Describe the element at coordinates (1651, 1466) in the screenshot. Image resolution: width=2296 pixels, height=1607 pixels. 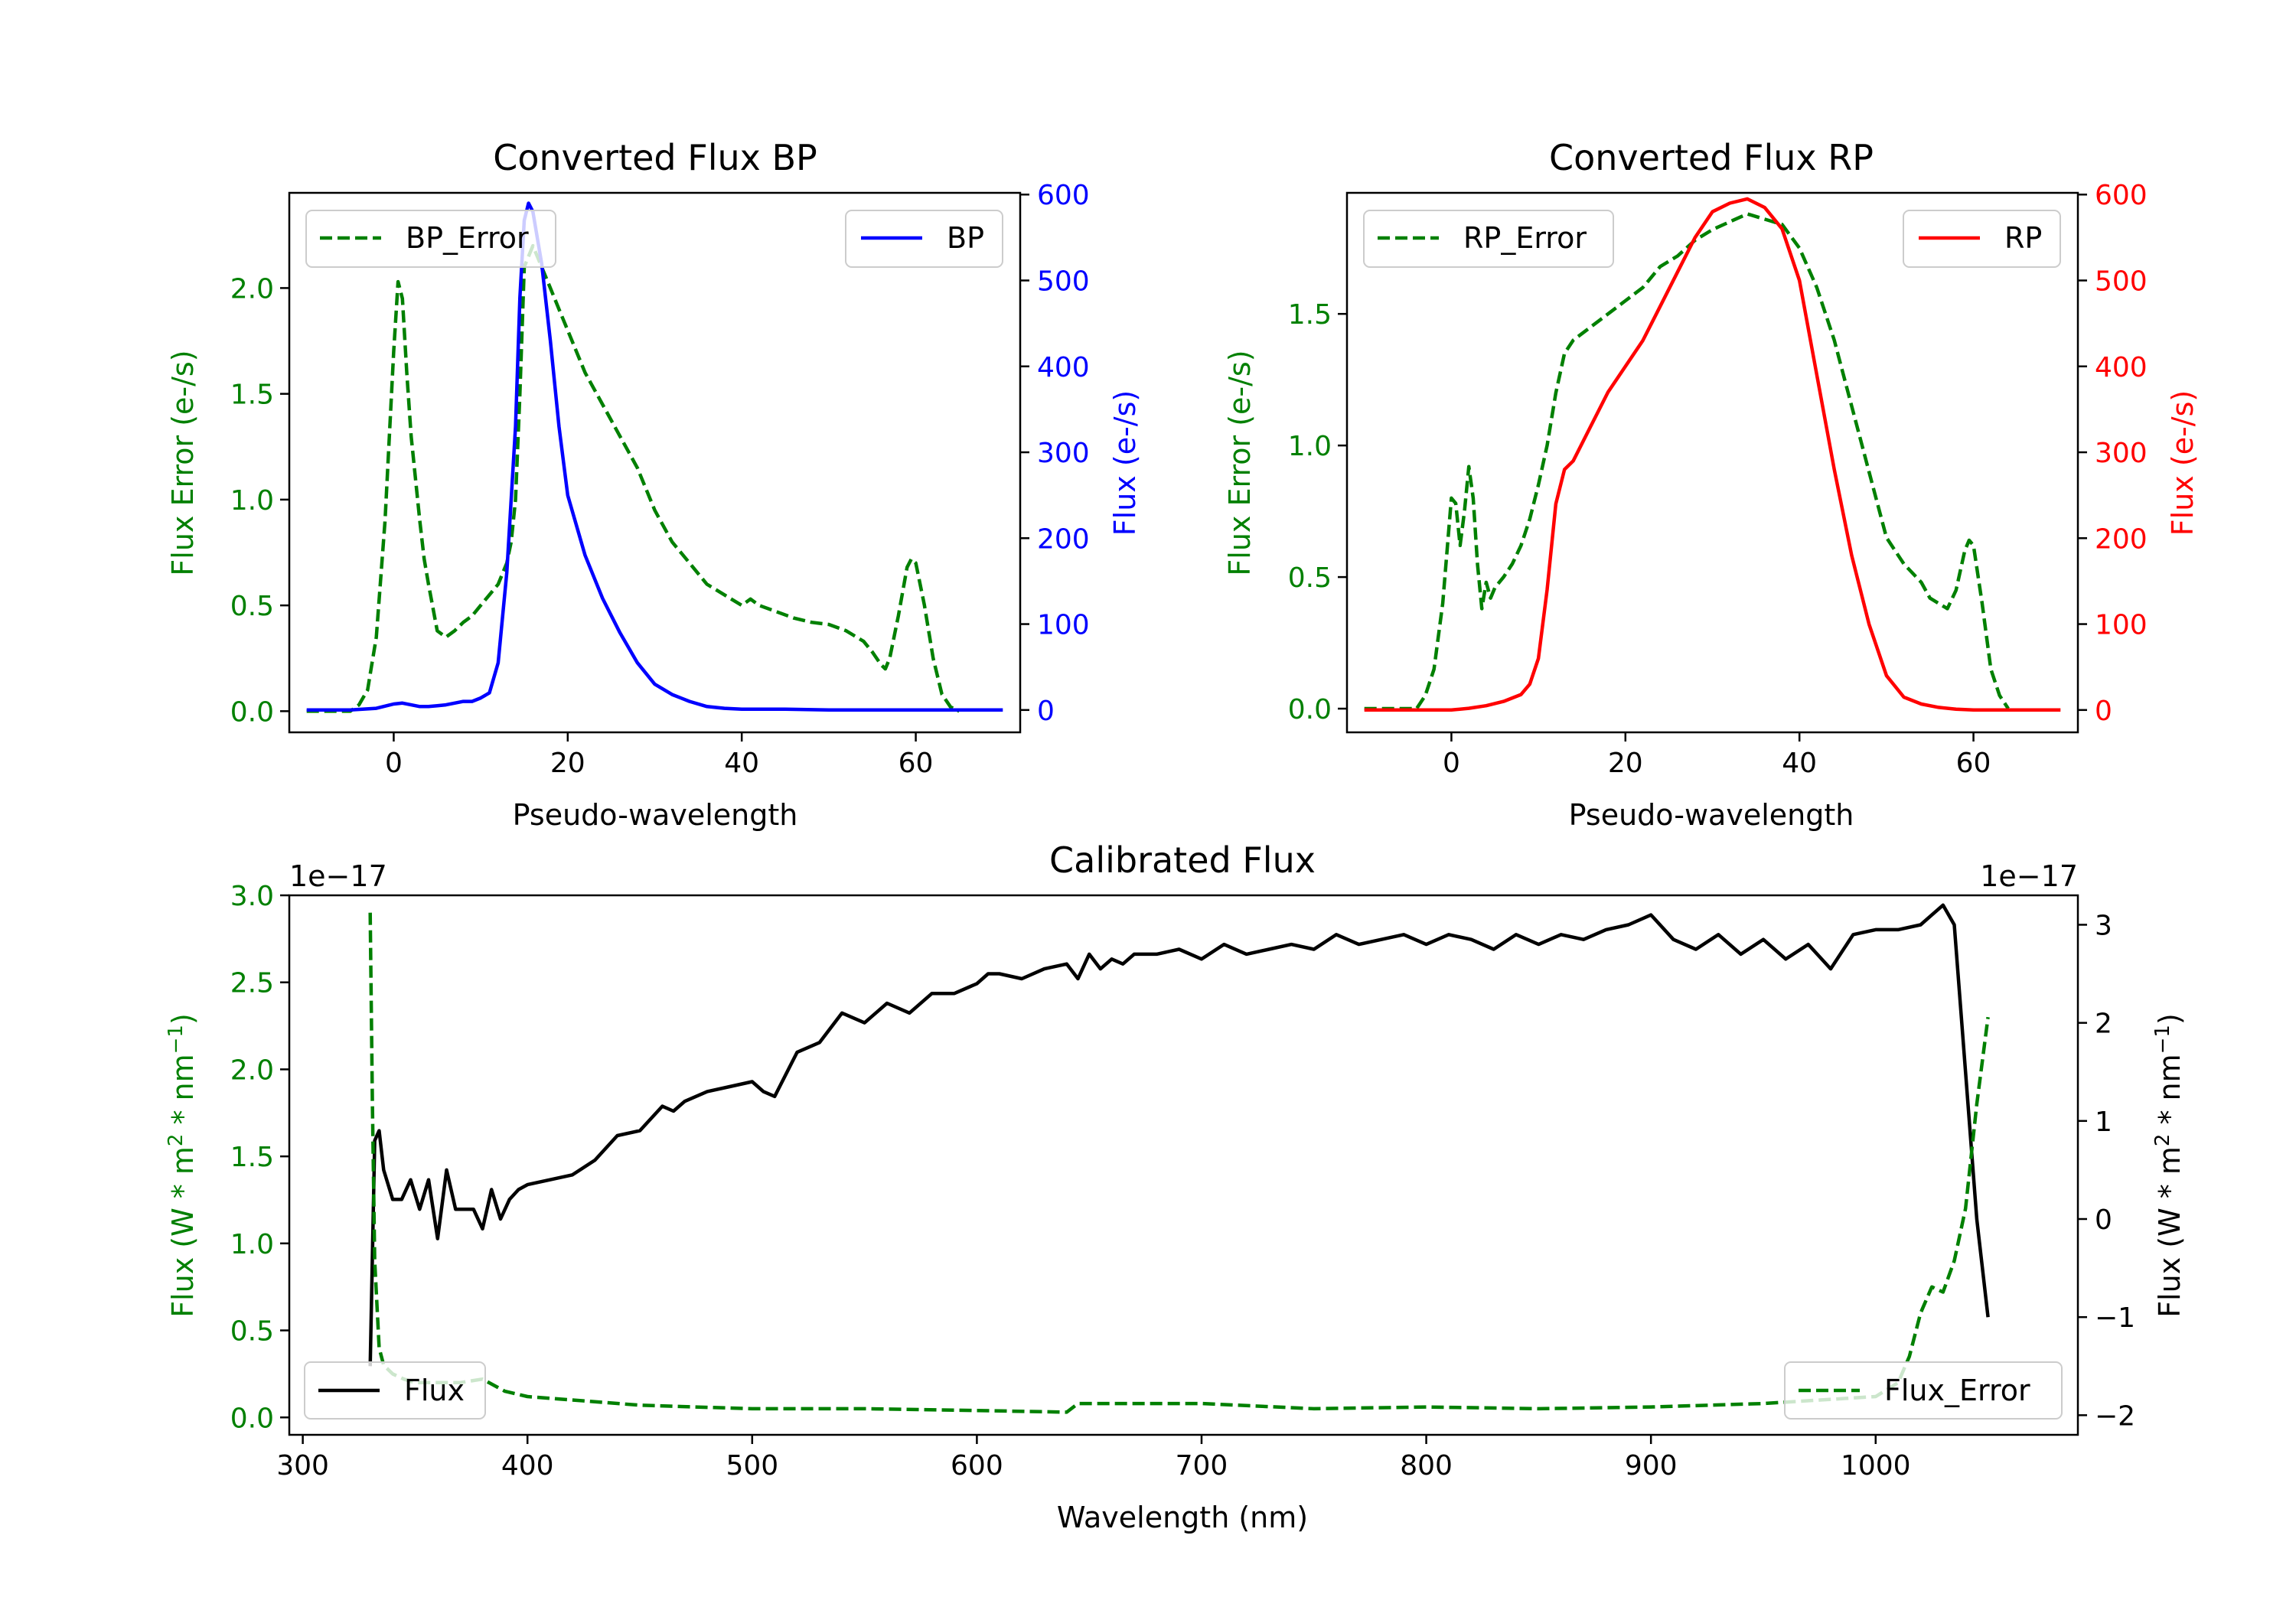
I see `calibrated-x-tick-label: 900` at that location.